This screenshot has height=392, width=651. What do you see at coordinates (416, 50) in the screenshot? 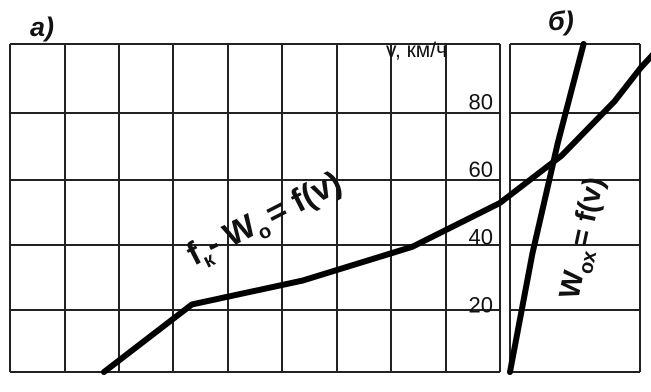
I see `y-axis-title: v, км/ч` at bounding box center [416, 50].